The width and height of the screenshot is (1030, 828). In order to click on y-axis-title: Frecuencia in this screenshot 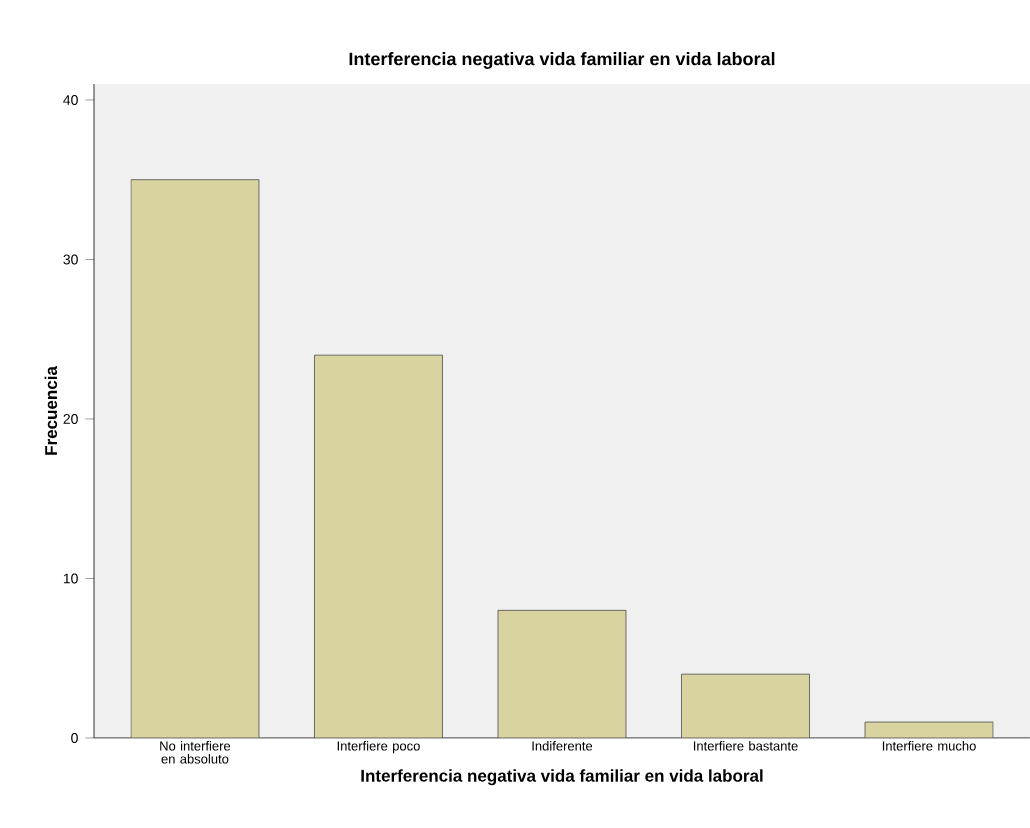, I will do `click(51, 410)`.